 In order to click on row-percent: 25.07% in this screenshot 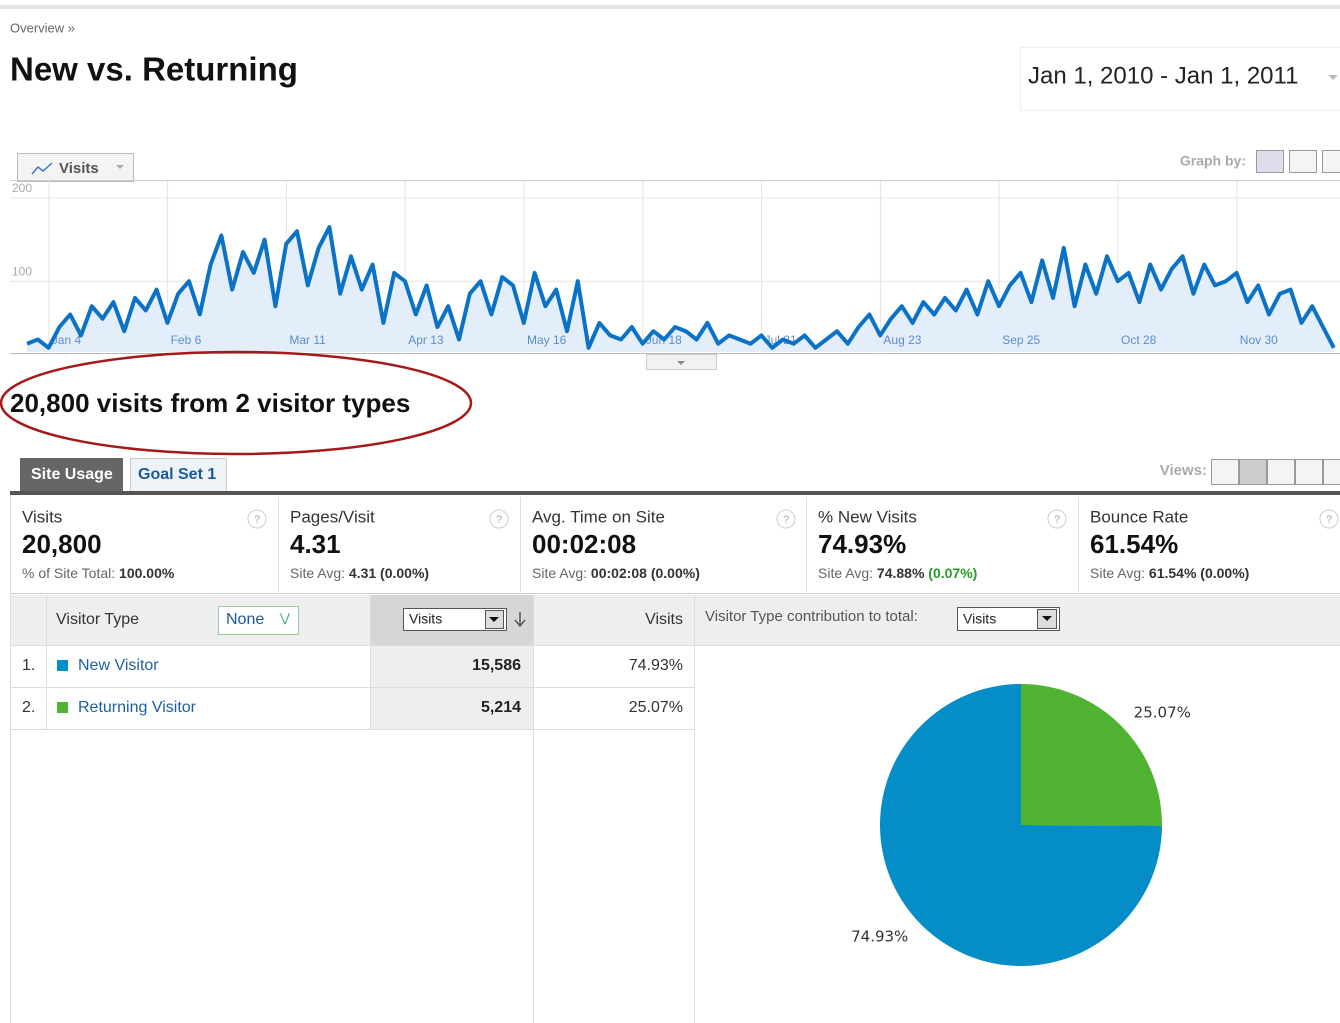, I will do `click(656, 707)`.